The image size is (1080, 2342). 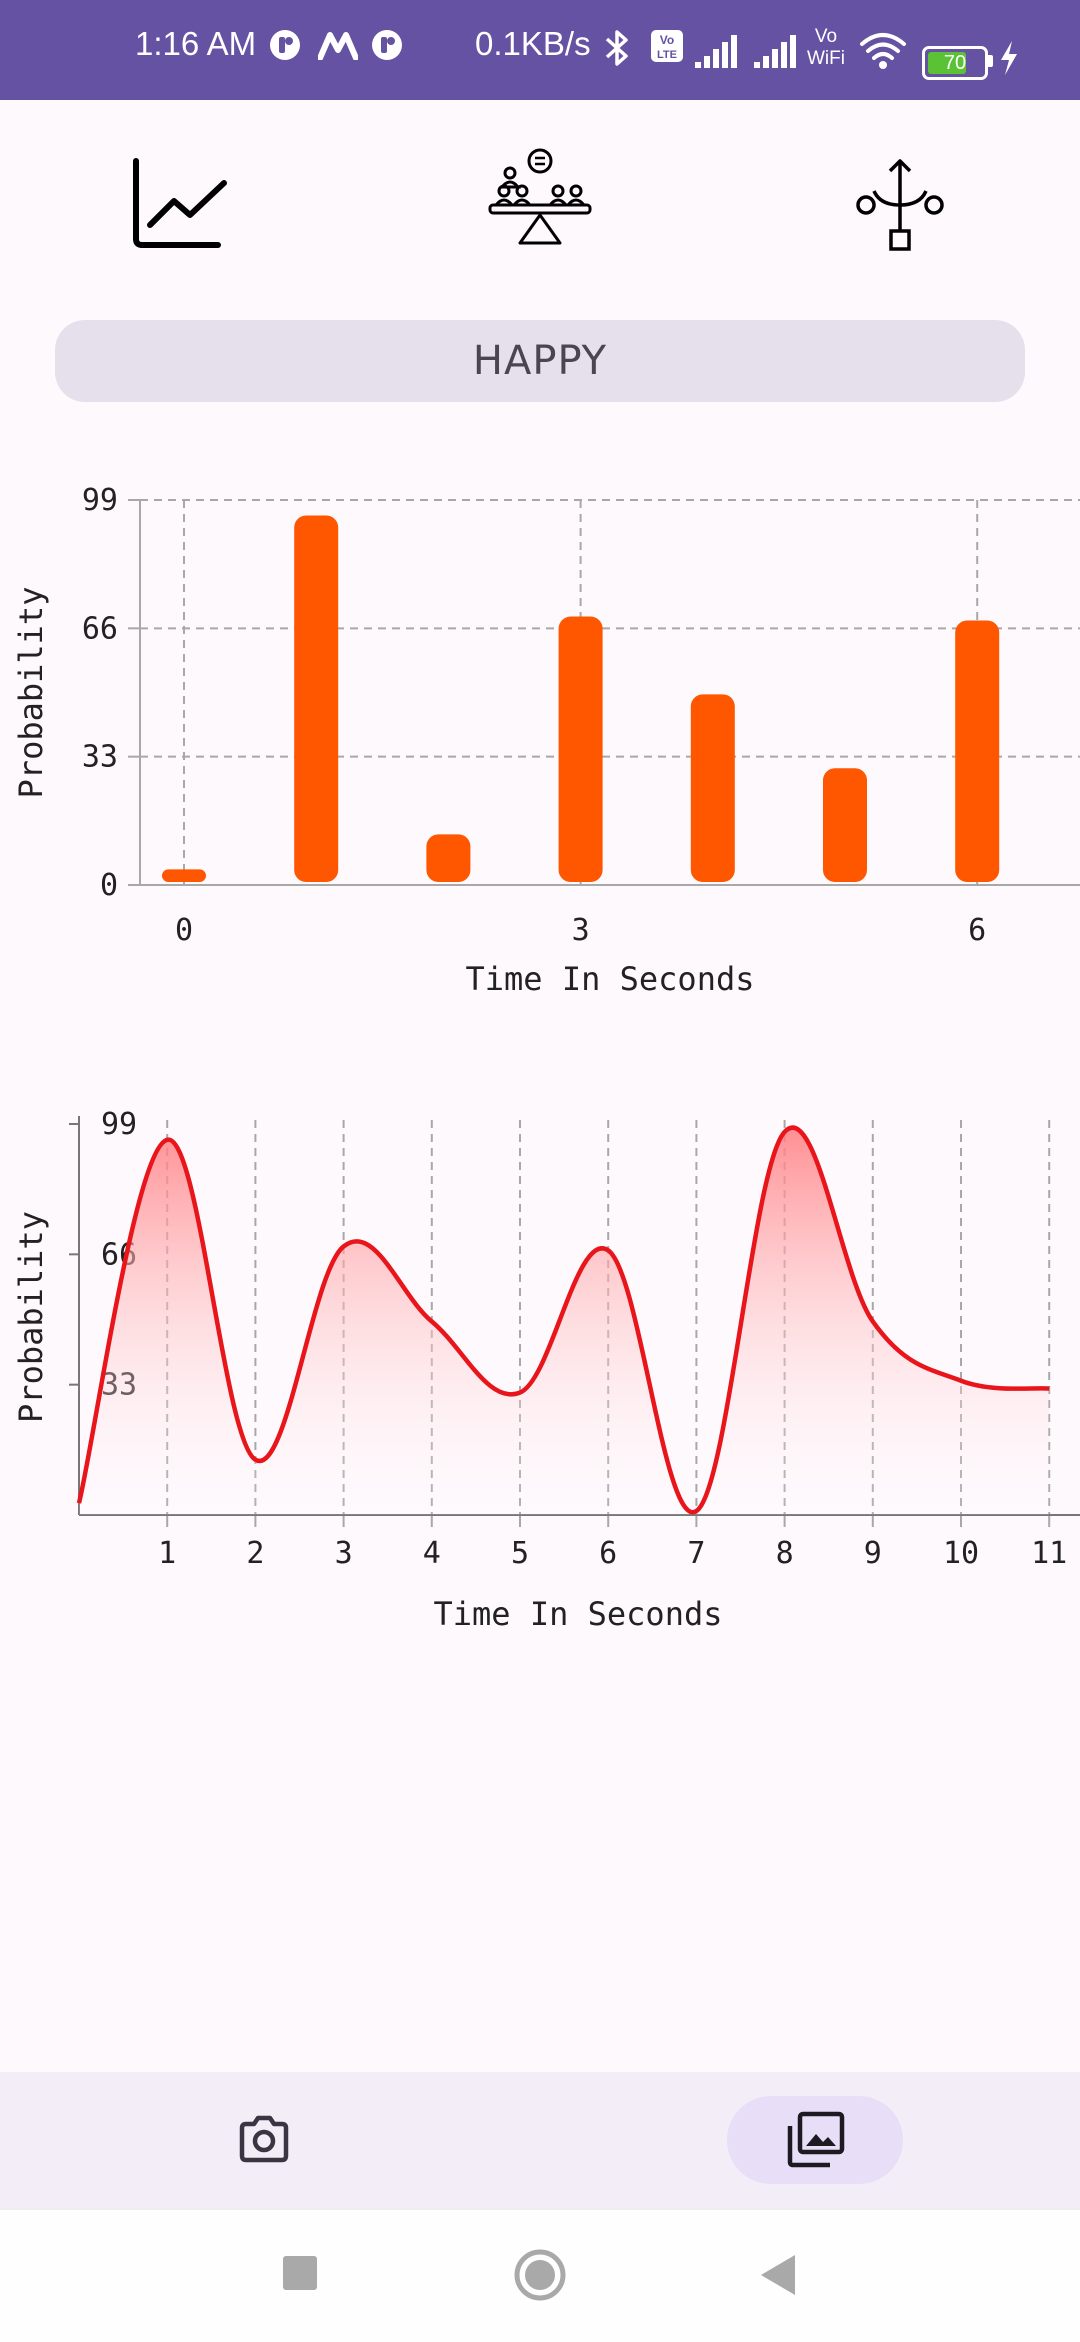 I want to click on bar-y-axis-label: Probability, so click(x=31, y=693).